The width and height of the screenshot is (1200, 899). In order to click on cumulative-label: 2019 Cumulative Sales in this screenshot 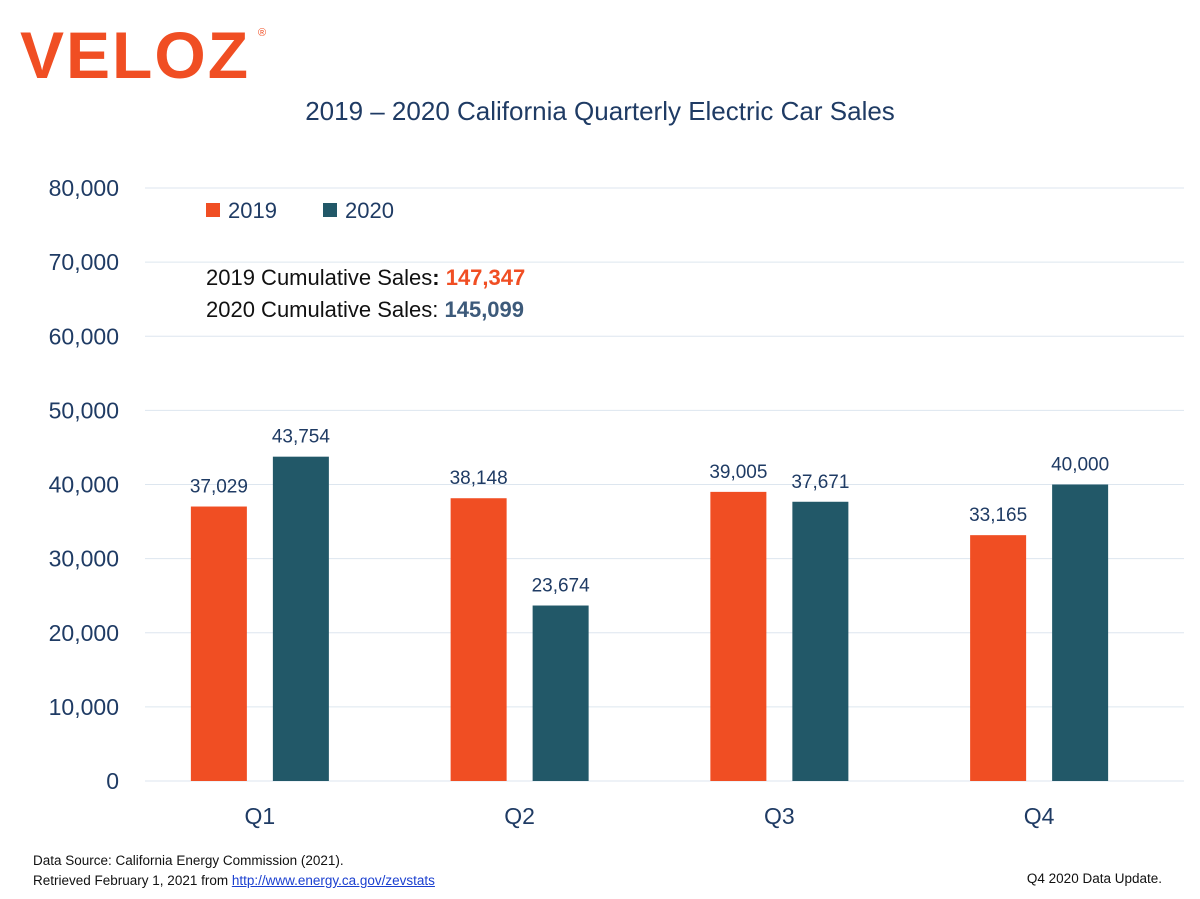, I will do `click(319, 277)`.